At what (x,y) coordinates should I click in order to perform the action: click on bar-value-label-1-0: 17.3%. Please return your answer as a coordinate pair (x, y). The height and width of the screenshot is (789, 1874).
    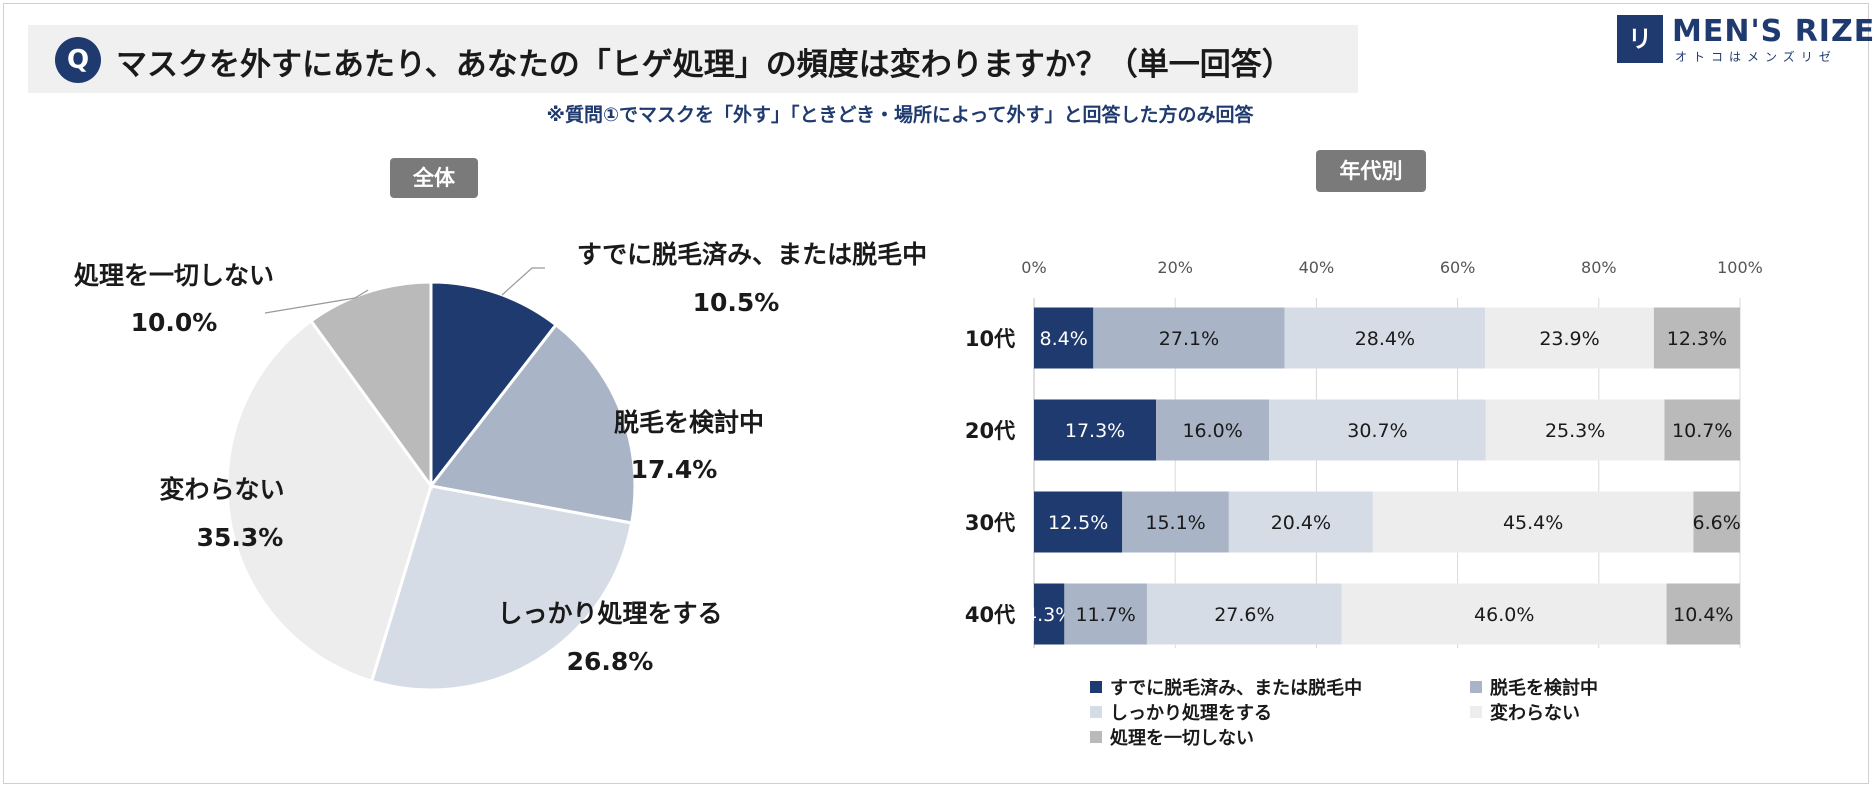
    Looking at the image, I should click on (1095, 431).